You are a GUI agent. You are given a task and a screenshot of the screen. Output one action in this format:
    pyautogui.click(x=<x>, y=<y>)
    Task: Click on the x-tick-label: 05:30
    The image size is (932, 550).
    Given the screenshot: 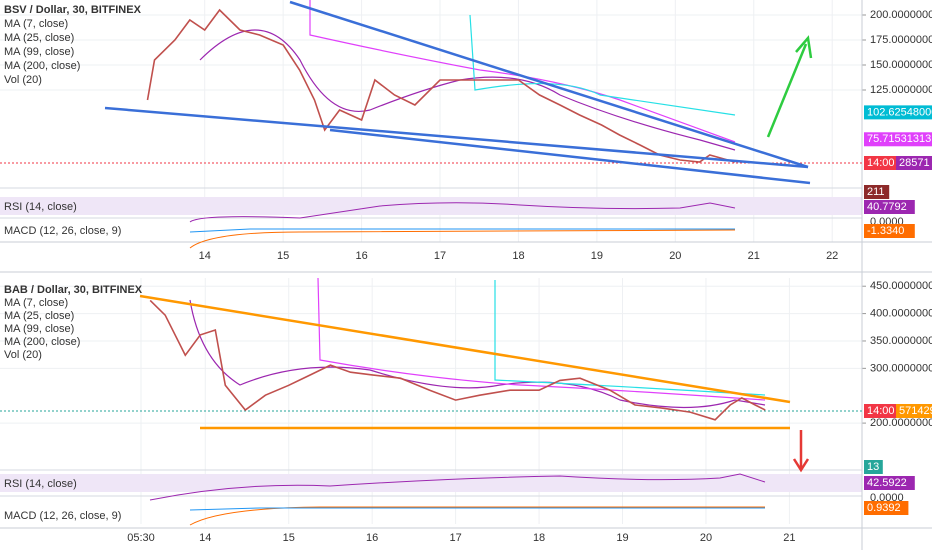 What is the action you would take?
    pyautogui.click(x=141, y=538)
    